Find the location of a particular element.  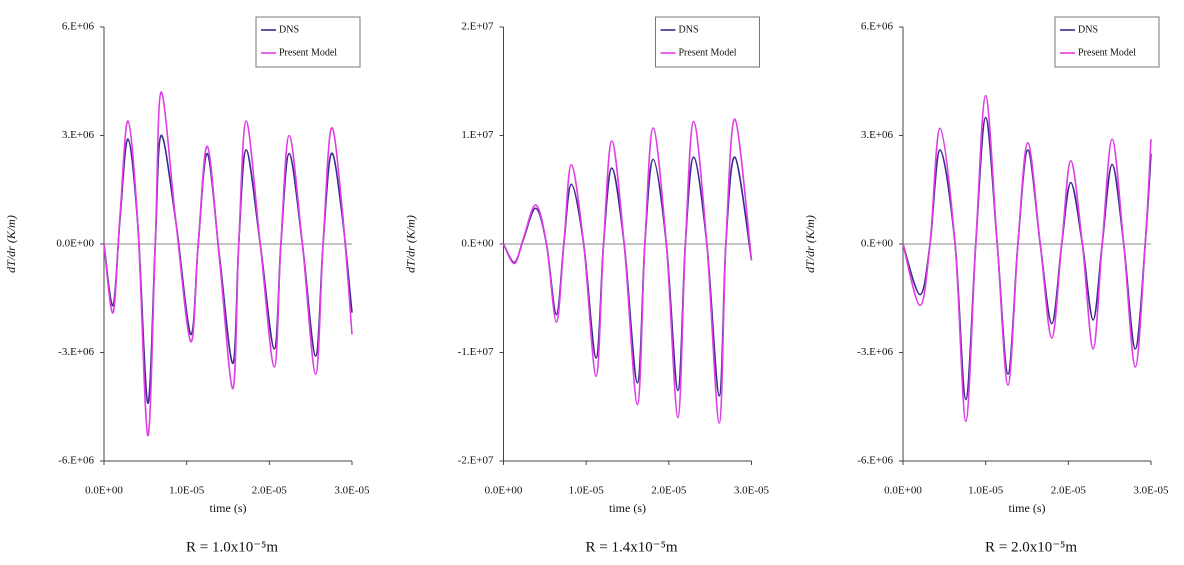

y-tick-label: 1.E+07 is located at coordinates (477, 135).